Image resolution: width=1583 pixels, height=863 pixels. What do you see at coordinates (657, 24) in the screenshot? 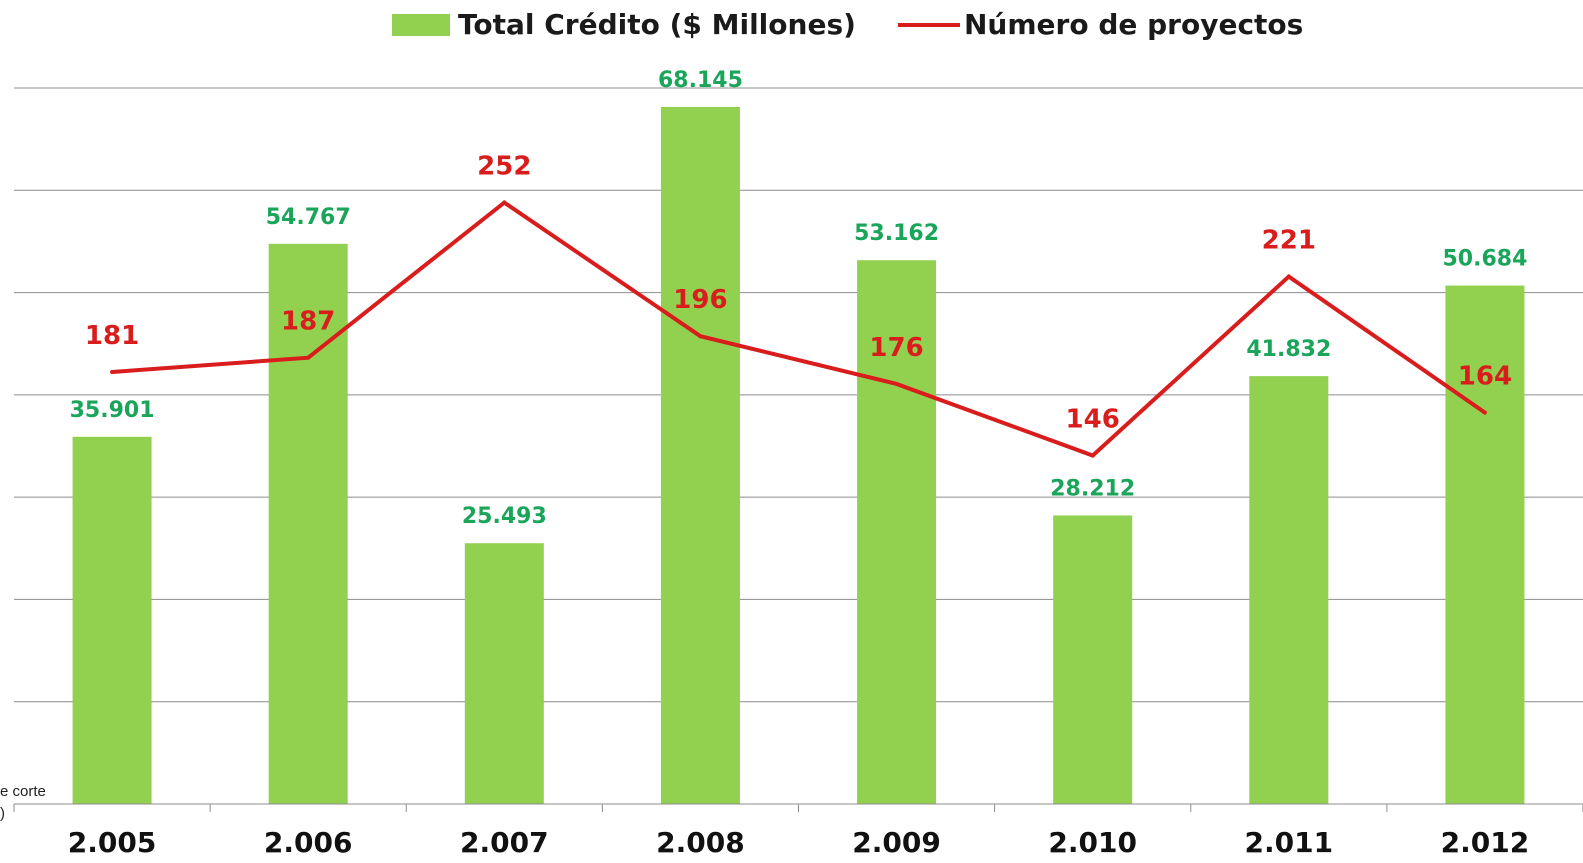
I see `legend-label-credit: Total Crédito ($ Millones)` at bounding box center [657, 24].